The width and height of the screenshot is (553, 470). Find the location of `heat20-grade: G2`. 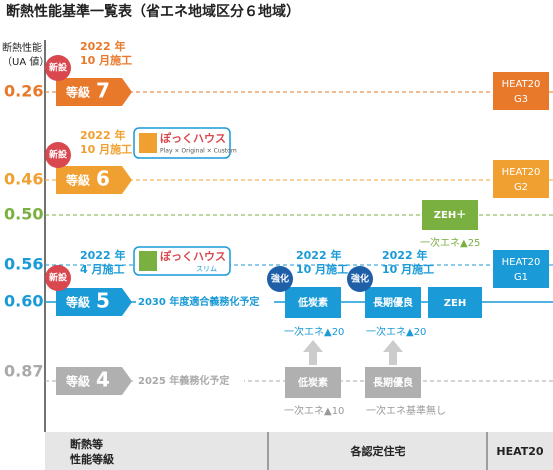

heat20-grade: G2 is located at coordinates (521, 187).